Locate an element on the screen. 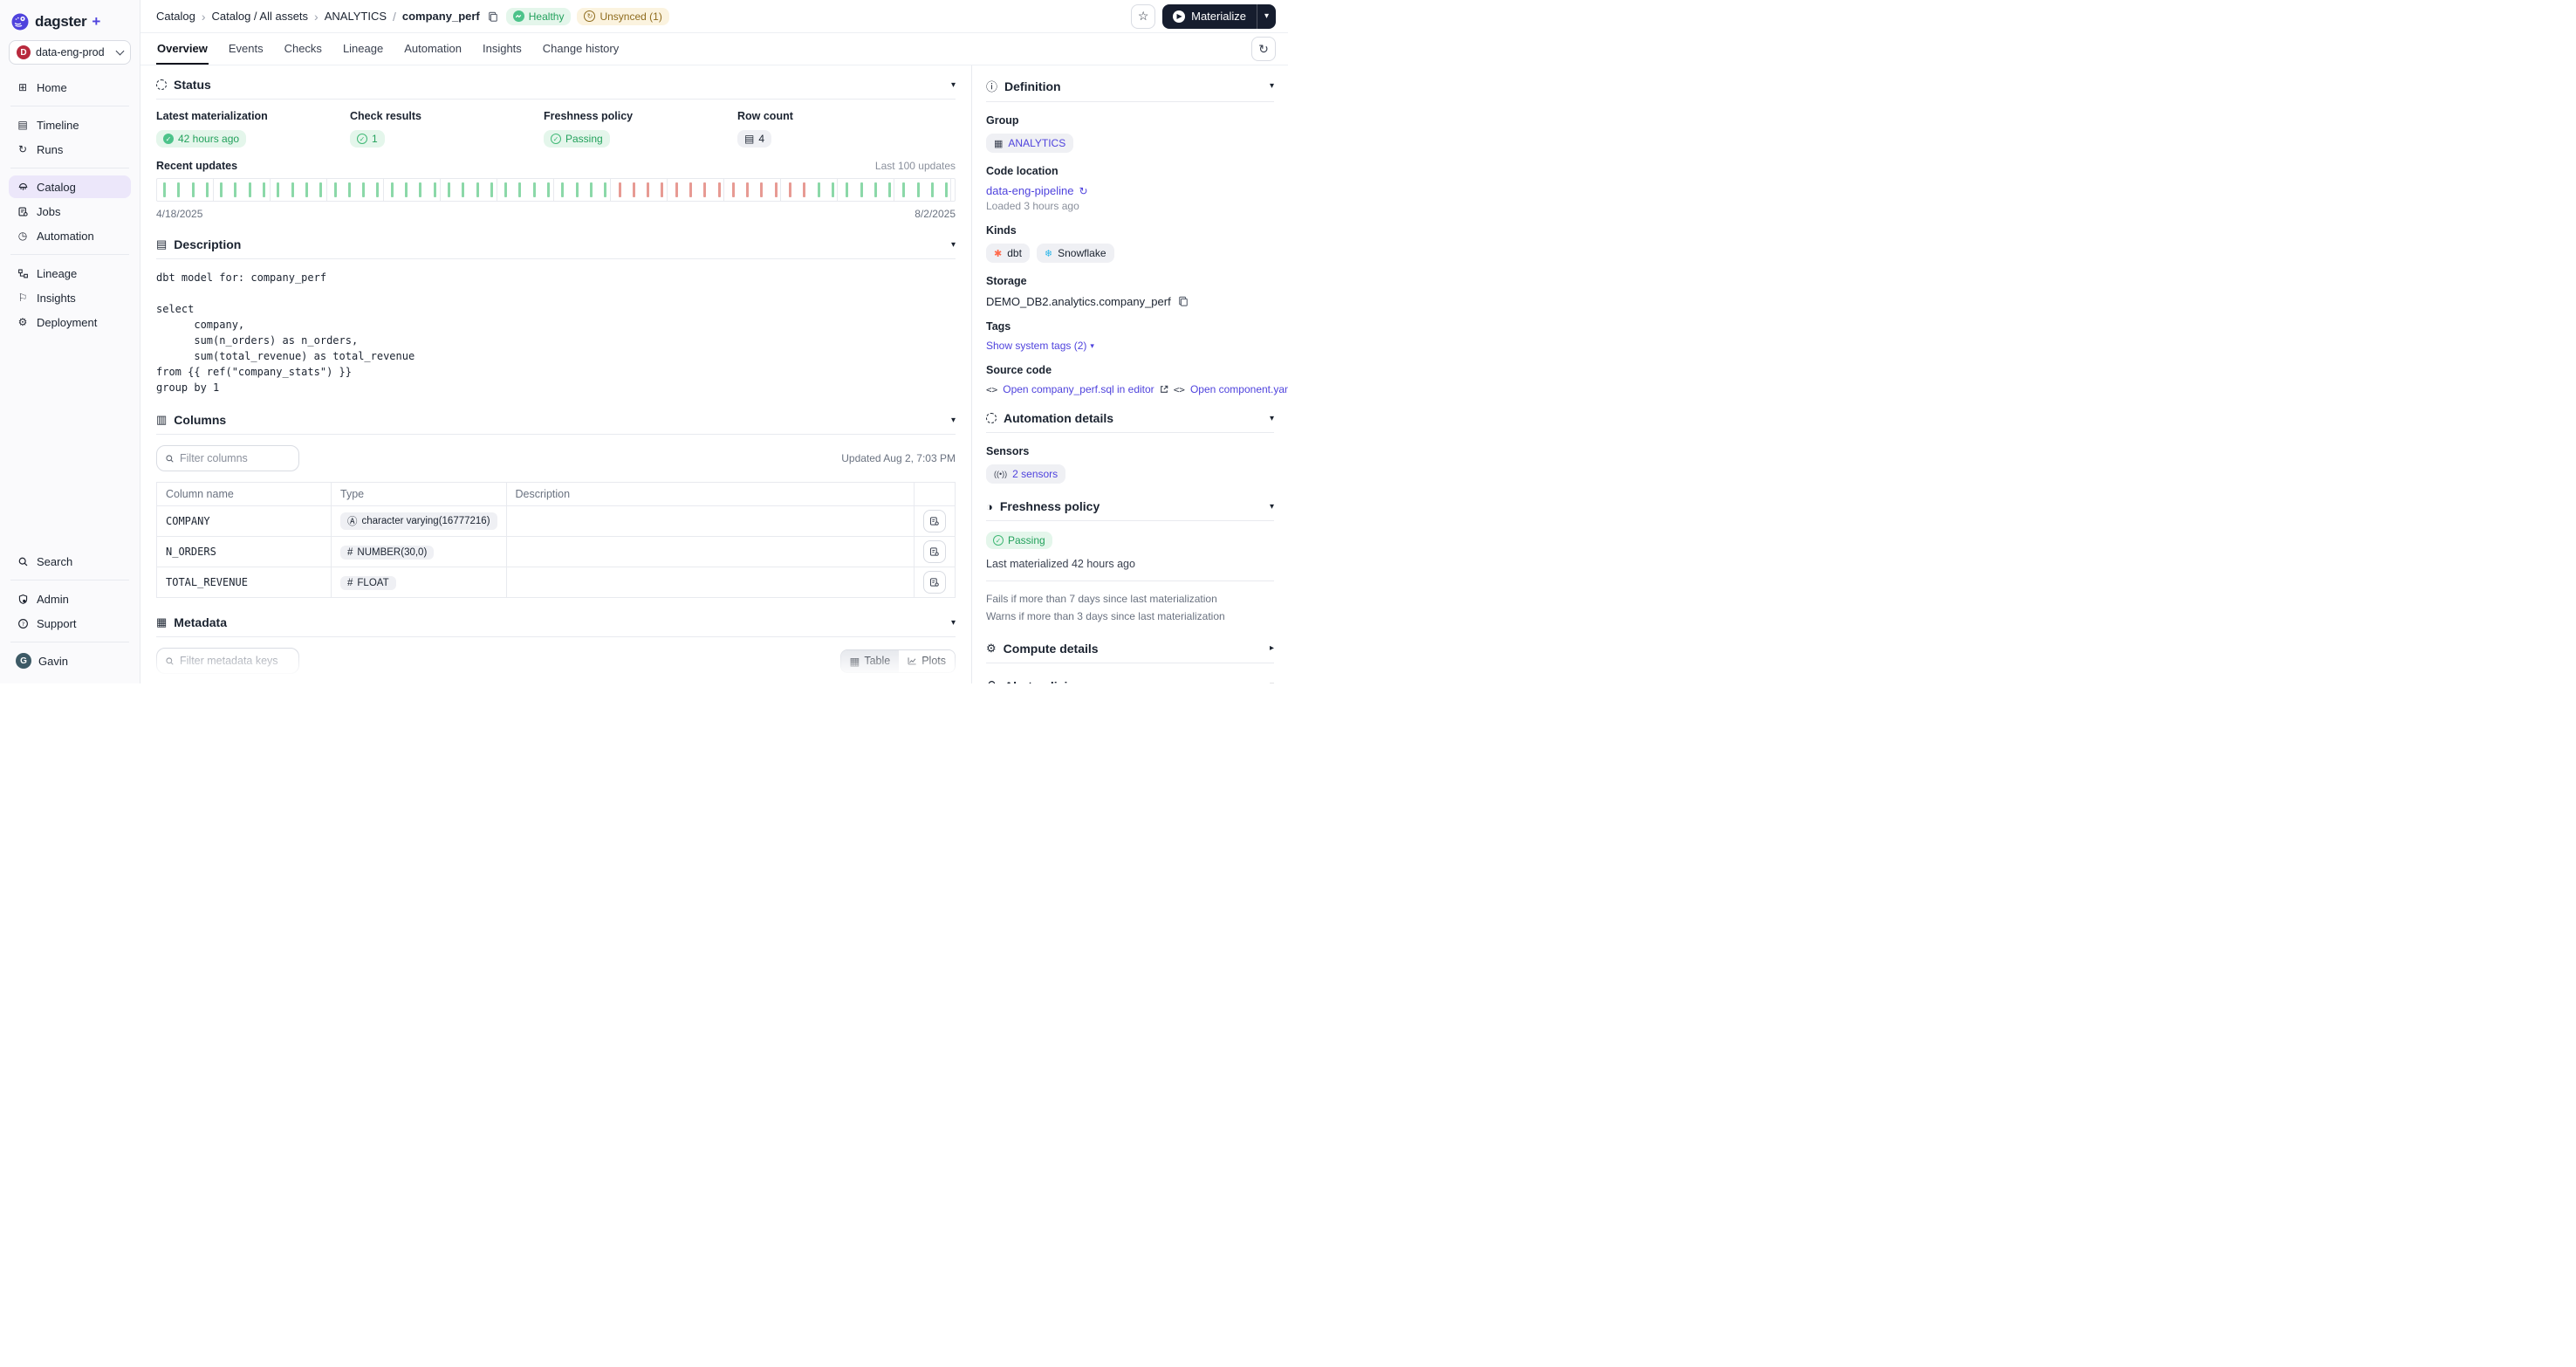 The height and width of the screenshot is (1367, 2576). sidebar-item-runs: ↻ Runs is located at coordinates (70, 149).